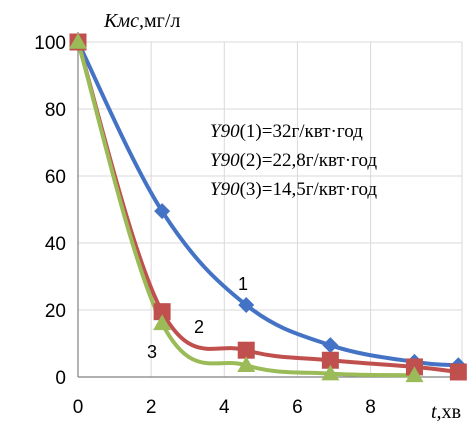 This screenshot has width=470, height=428. I want to click on y-axis-unit: мг/л, so click(162, 21).